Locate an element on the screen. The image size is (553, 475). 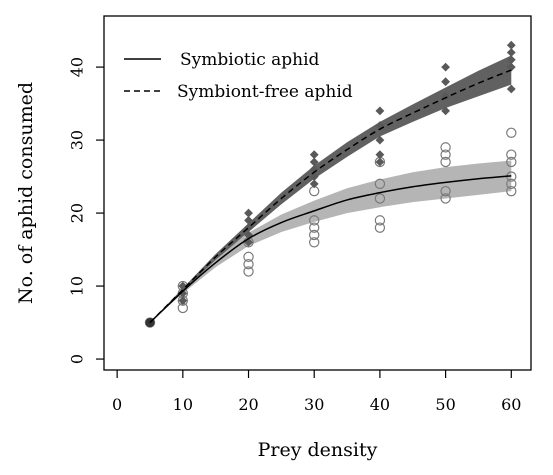
x-axis: 0 10 20 30 40 50 60 is located at coordinates (316, 392).